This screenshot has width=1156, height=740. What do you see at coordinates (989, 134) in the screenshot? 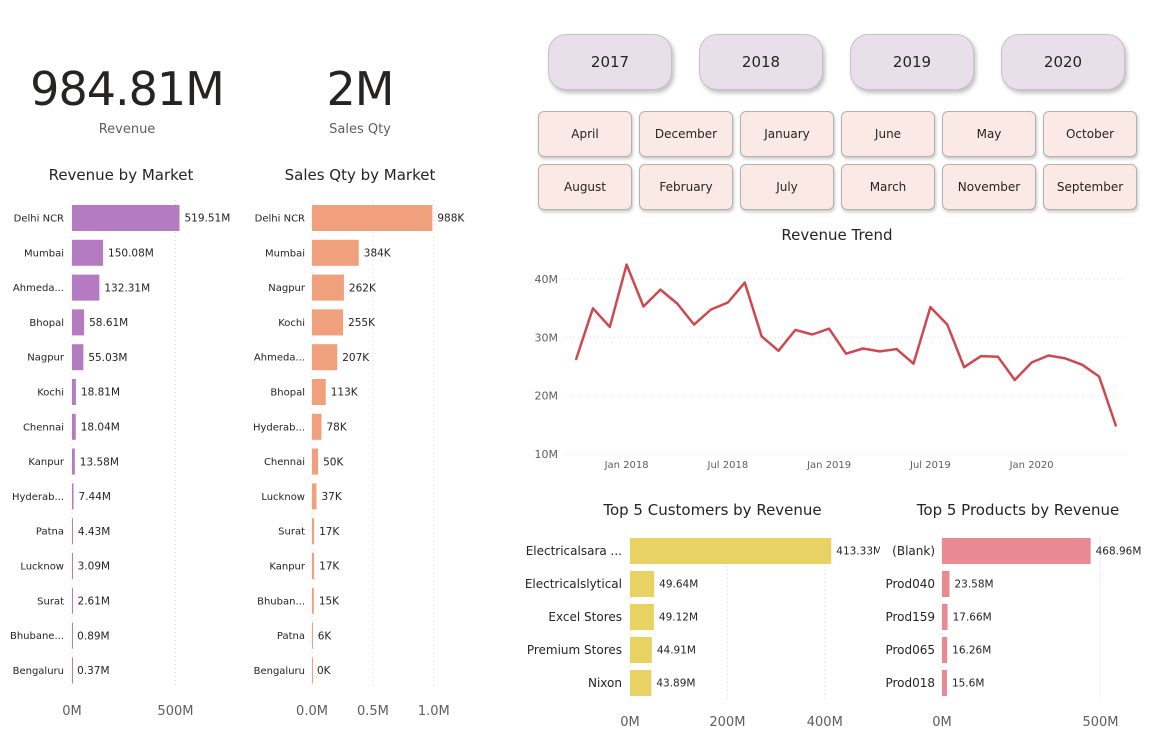
I see `month-button-may: May` at bounding box center [989, 134].